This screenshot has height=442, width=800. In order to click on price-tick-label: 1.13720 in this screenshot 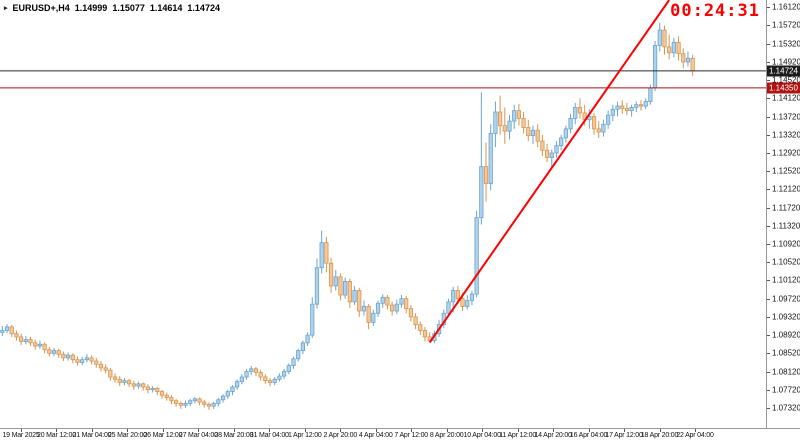, I will do `click(786, 117)`.